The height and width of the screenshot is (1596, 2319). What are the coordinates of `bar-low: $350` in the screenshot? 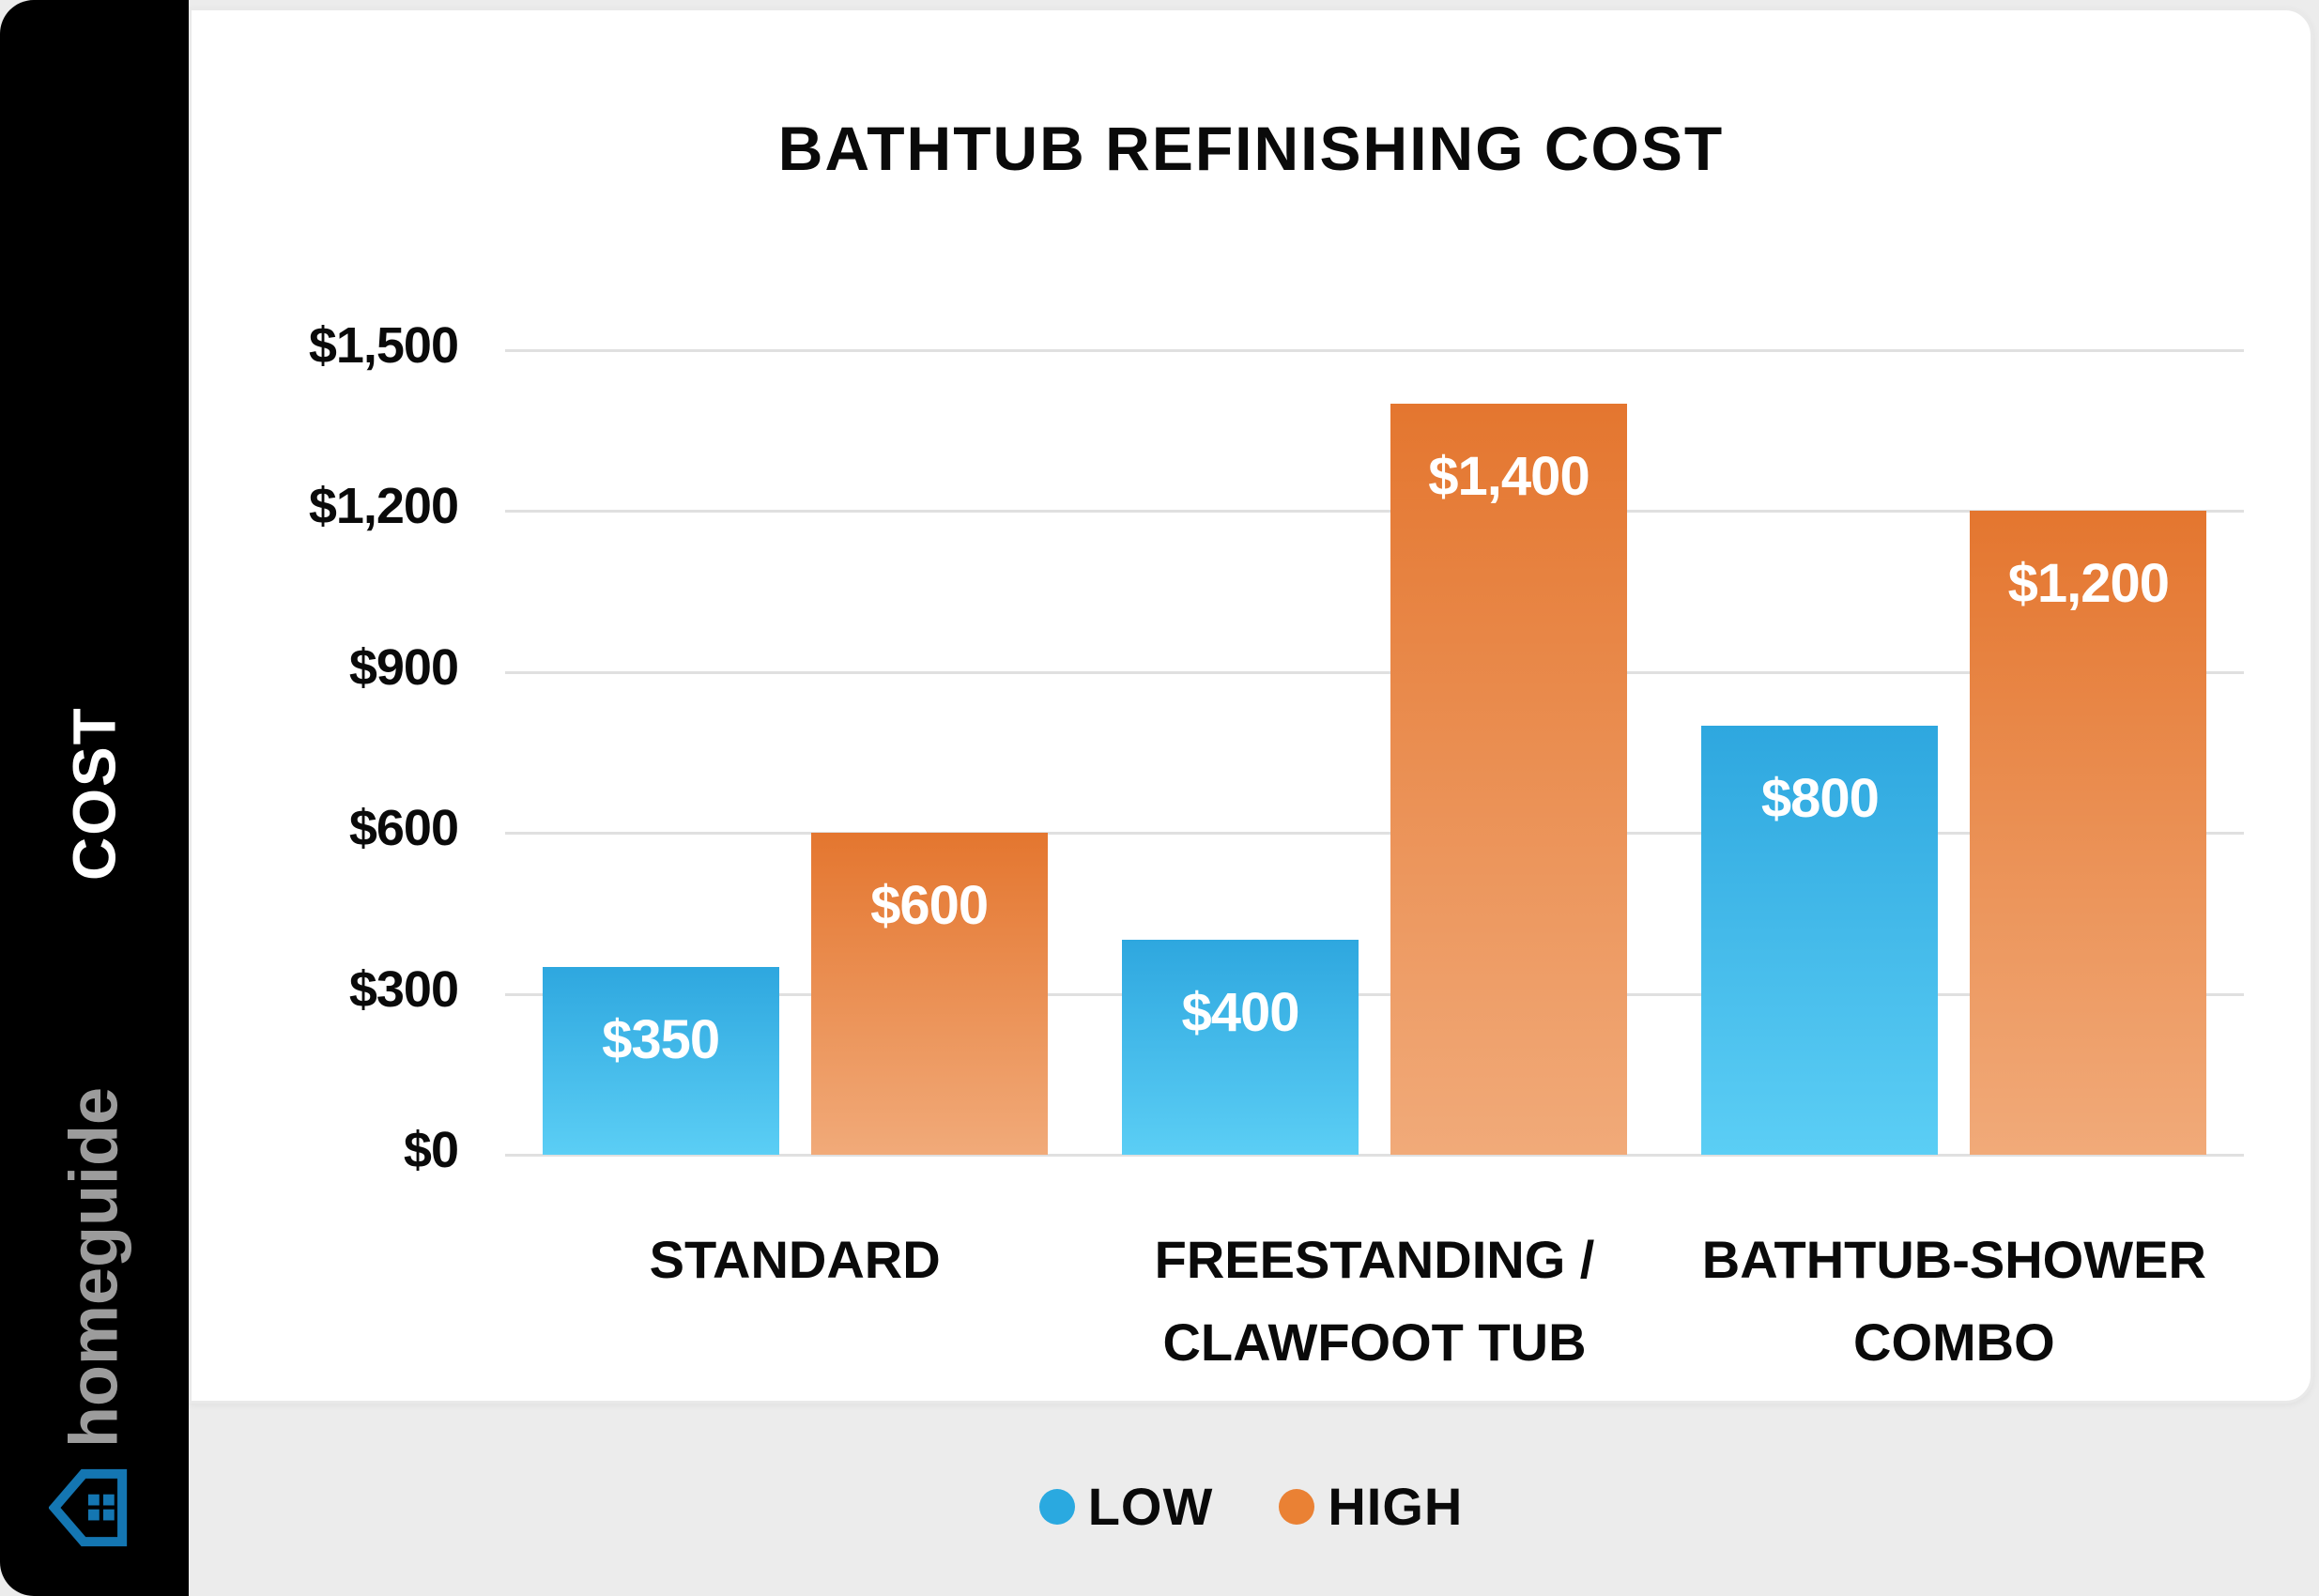 It's located at (660, 1061).